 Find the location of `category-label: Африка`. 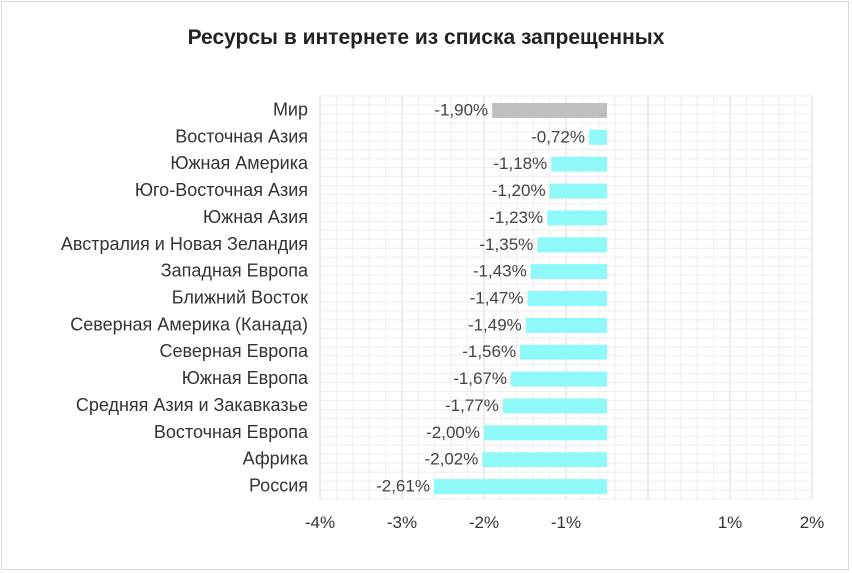

category-label: Африка is located at coordinates (276, 459).